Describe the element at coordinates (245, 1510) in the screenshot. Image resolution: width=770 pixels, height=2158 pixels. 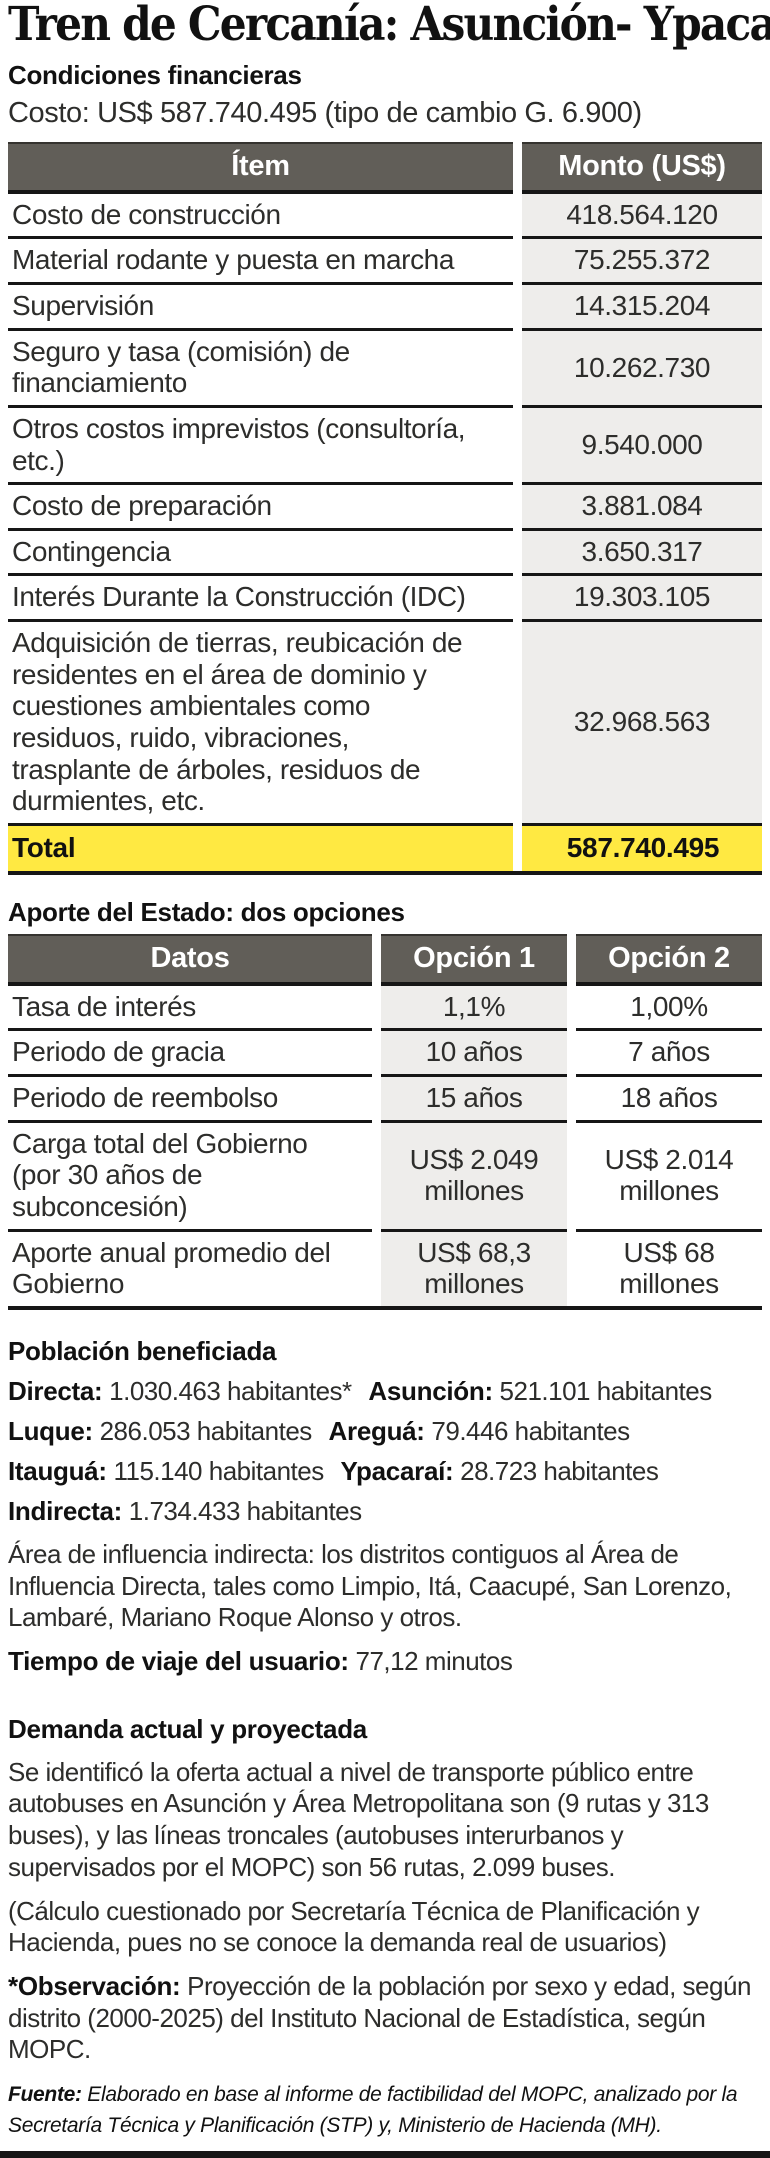
I see `stat-value: 1.734.433 habitantes` at that location.